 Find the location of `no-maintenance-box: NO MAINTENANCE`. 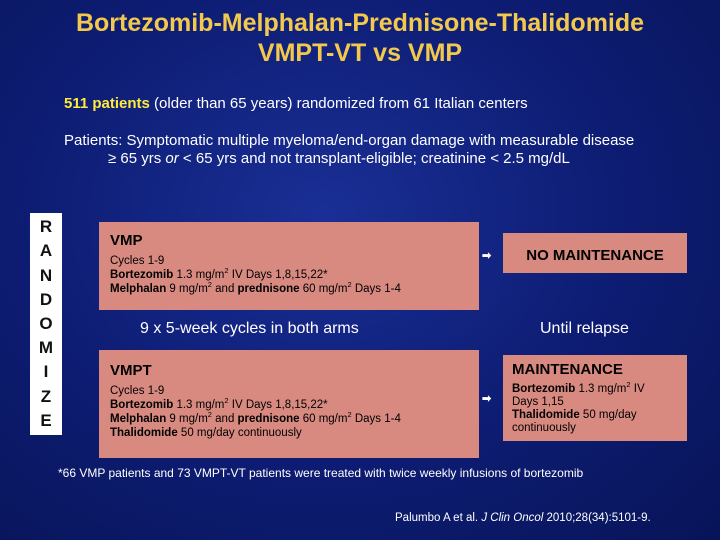

no-maintenance-box: NO MAINTENANCE is located at coordinates (595, 253).